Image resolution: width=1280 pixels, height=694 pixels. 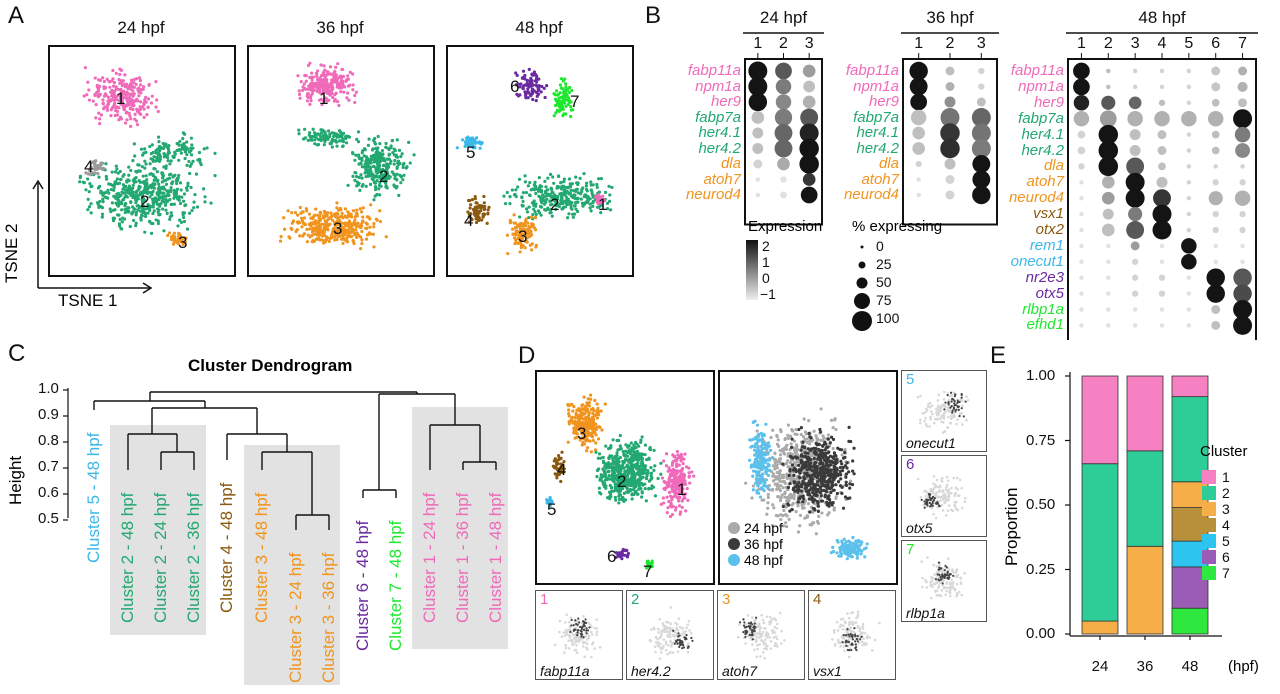 What do you see at coordinates (147, 155) in the screenshot?
I see `tsne-24-scatter` at bounding box center [147, 155].